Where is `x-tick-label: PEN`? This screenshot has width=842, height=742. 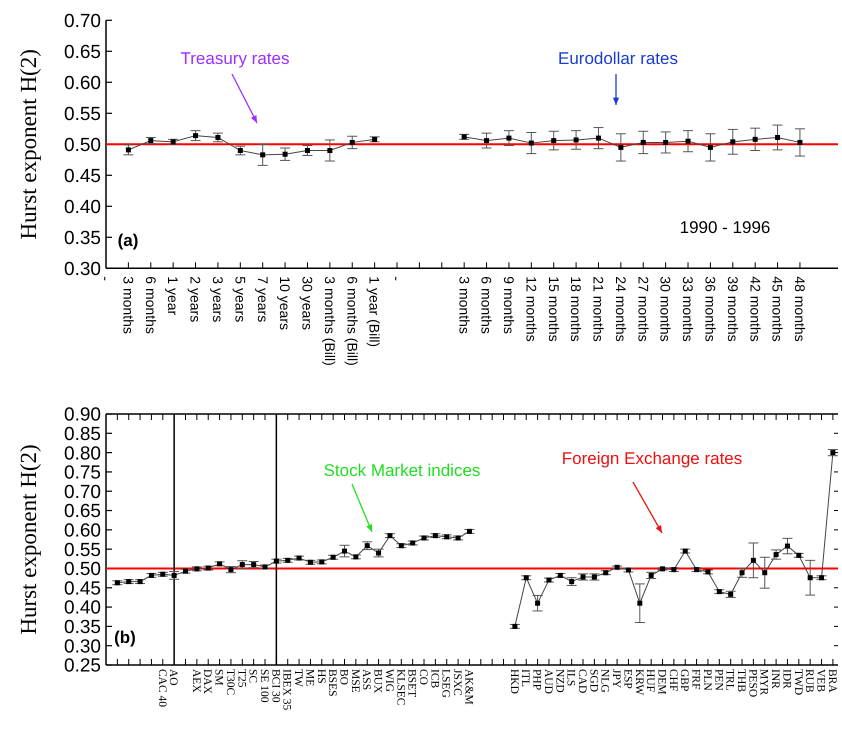
x-tick-label: PEN is located at coordinates (718, 680).